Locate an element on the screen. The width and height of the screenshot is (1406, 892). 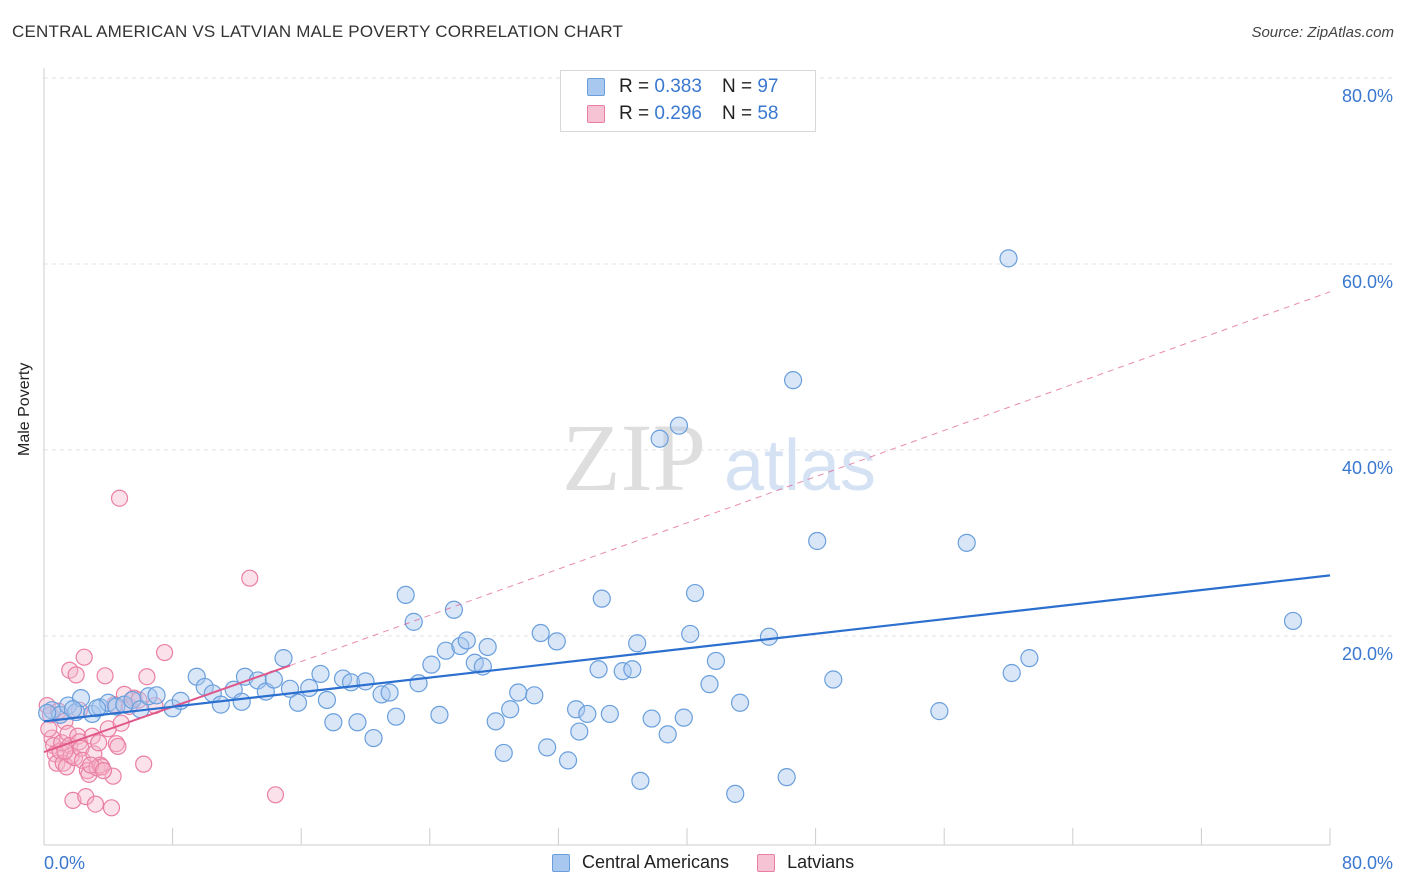
legend-swatch-blue is located at coordinates (596, 87).